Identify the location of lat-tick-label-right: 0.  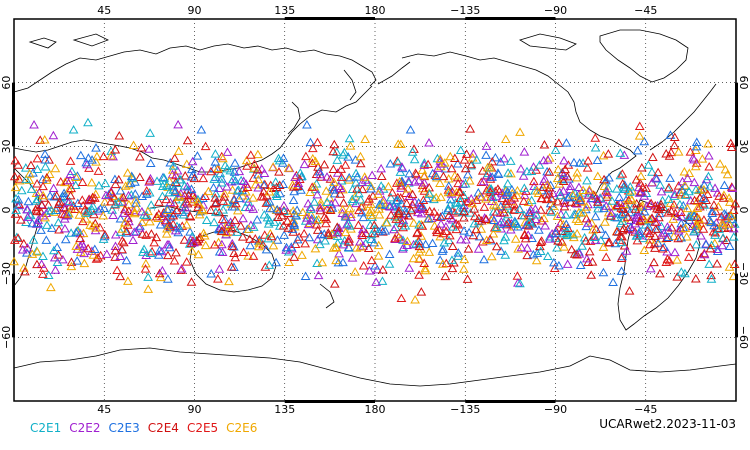
(743, 210).